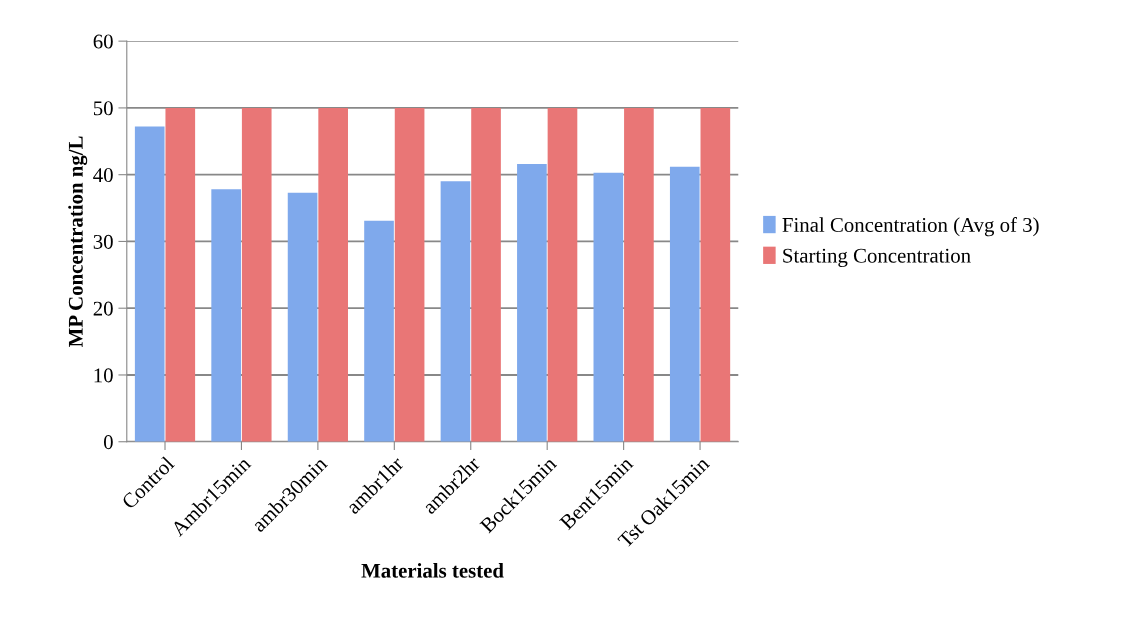 The image size is (1122, 643). I want to click on y-tick-label: 40, so click(103, 175).